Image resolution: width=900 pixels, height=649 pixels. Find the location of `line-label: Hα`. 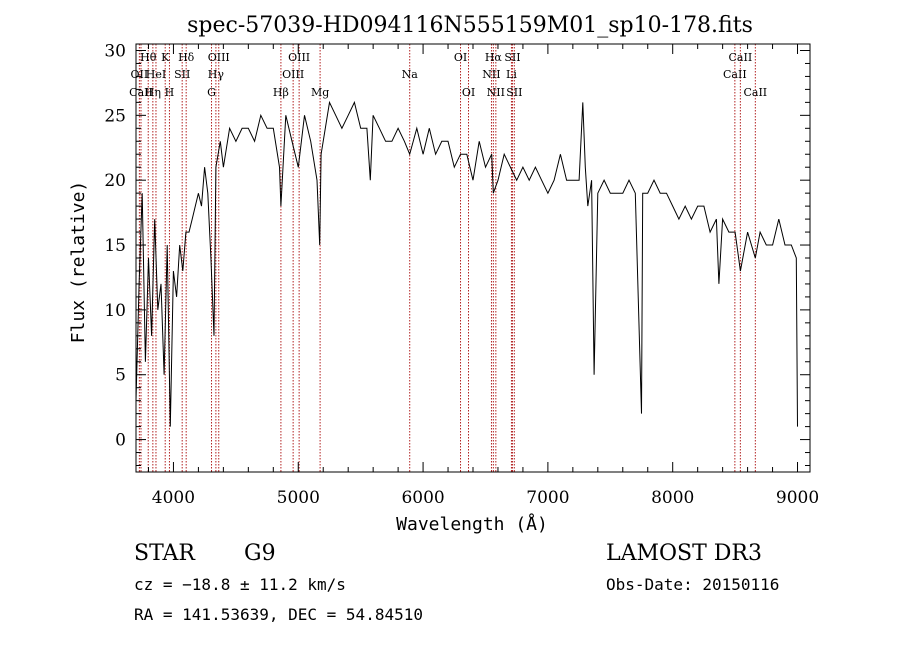

line-label: Hα is located at coordinates (494, 57).